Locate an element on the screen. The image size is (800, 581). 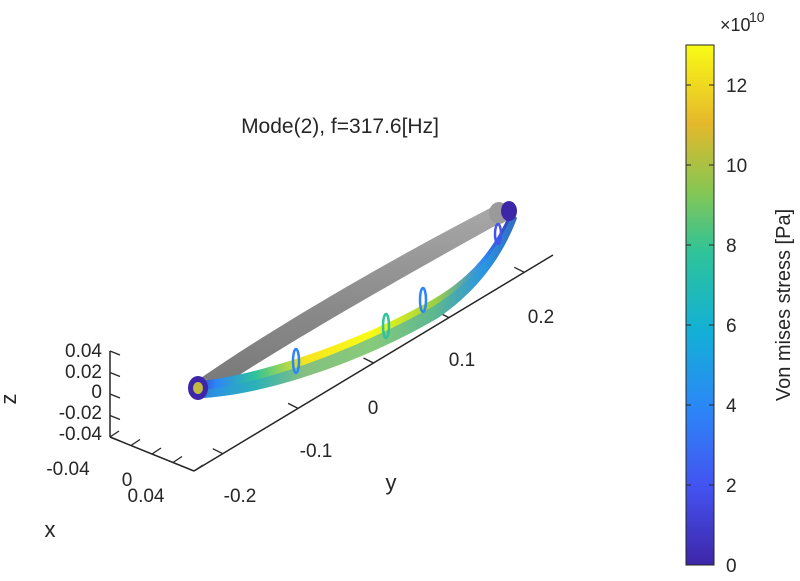
deformed-beam-underside is located at coordinates (358, 305).